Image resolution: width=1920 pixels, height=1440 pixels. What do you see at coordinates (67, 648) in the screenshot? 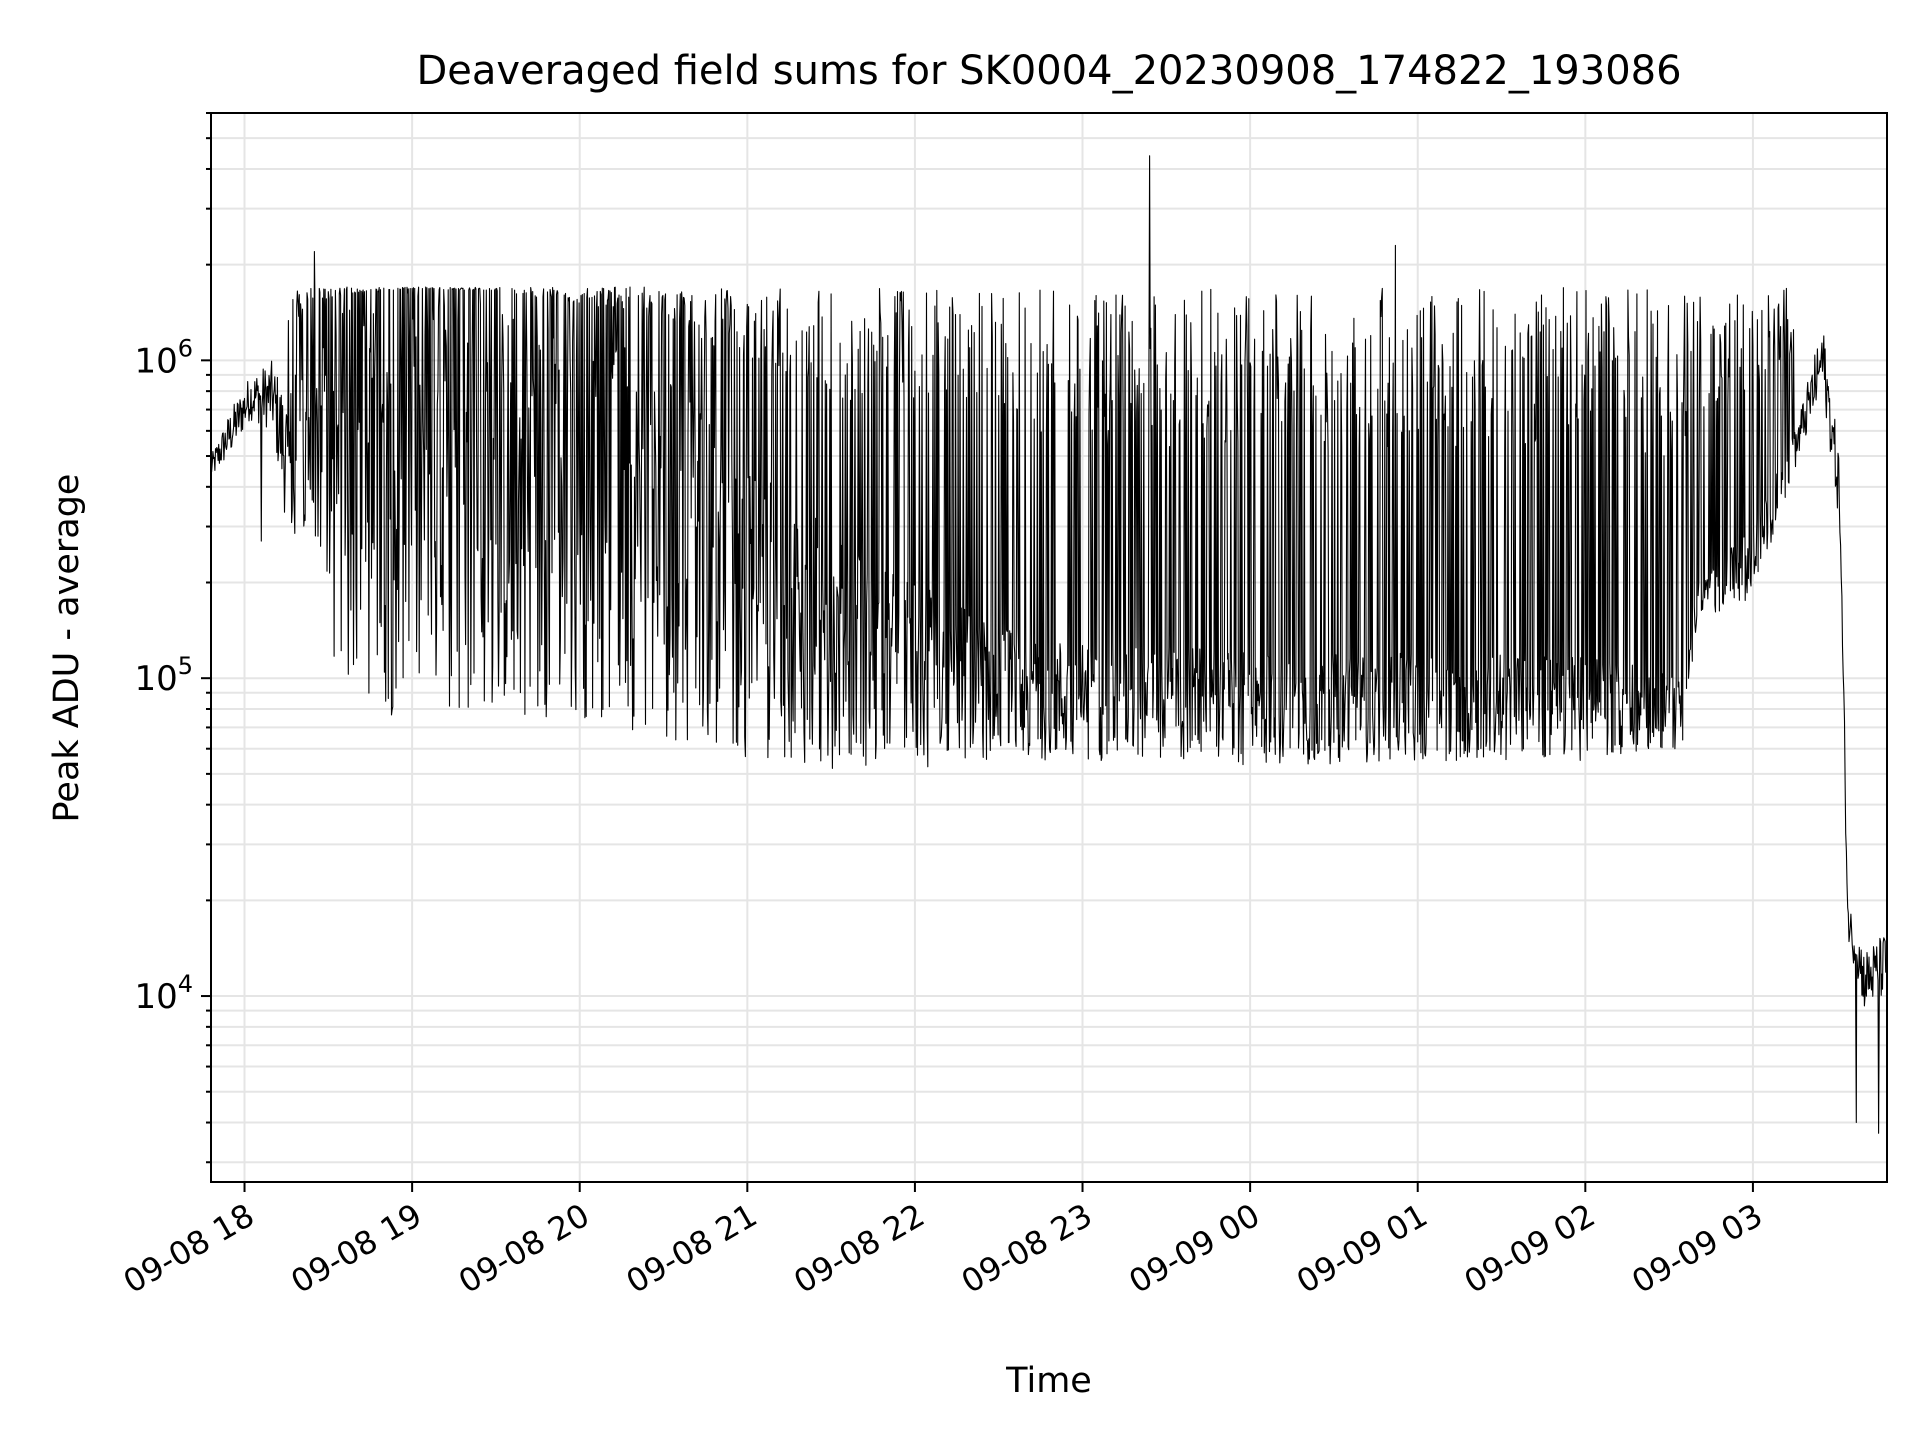
I see `y-axis-label: Peak ADU - average` at bounding box center [67, 648].